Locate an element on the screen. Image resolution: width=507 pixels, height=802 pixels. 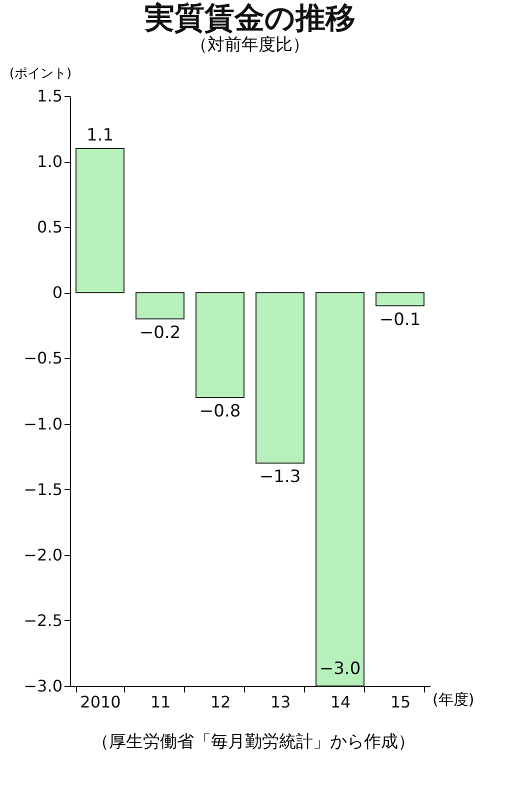
y-tick-label: 0 is located at coordinates (57, 292).